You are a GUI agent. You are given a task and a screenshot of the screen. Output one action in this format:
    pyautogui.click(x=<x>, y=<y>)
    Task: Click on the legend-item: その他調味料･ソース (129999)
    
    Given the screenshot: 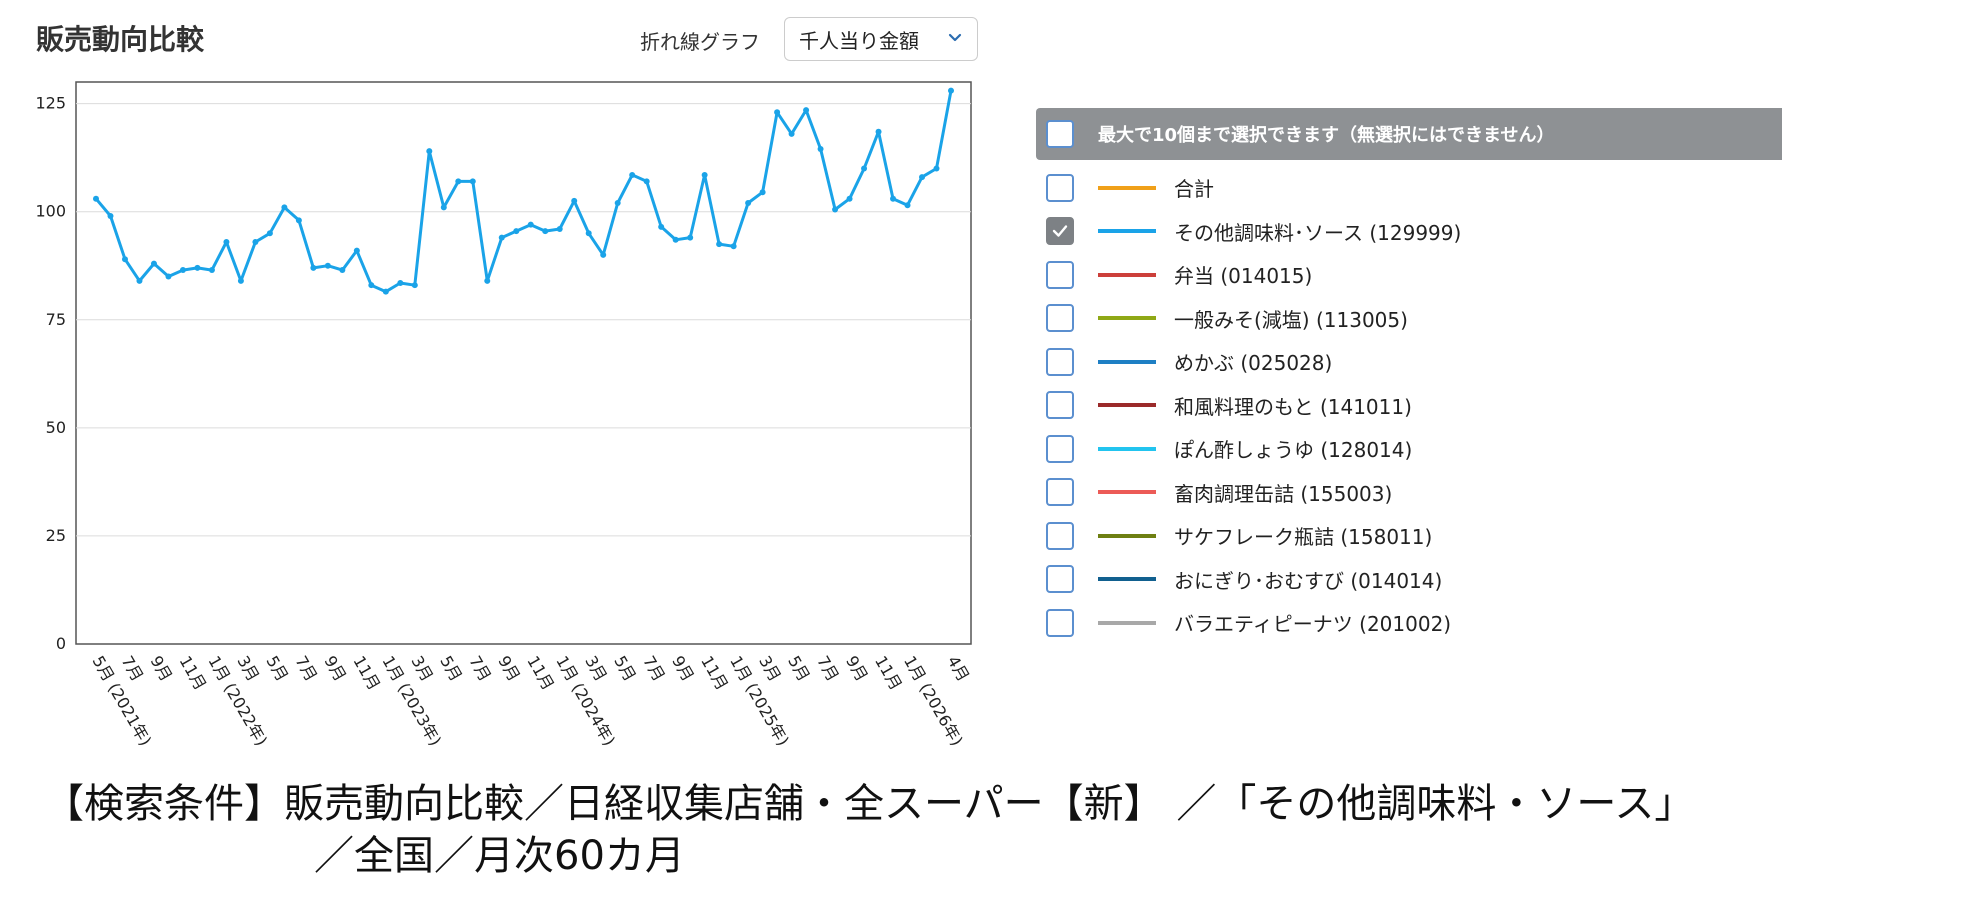 What is the action you would take?
    pyautogui.click(x=1409, y=232)
    